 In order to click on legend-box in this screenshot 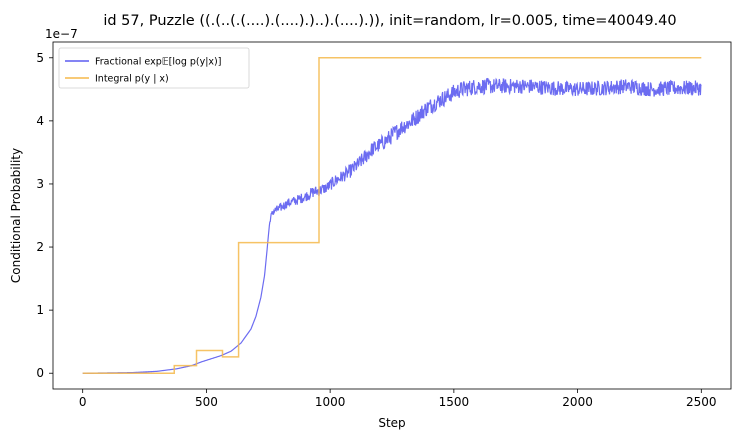, I will do `click(154, 68)`.